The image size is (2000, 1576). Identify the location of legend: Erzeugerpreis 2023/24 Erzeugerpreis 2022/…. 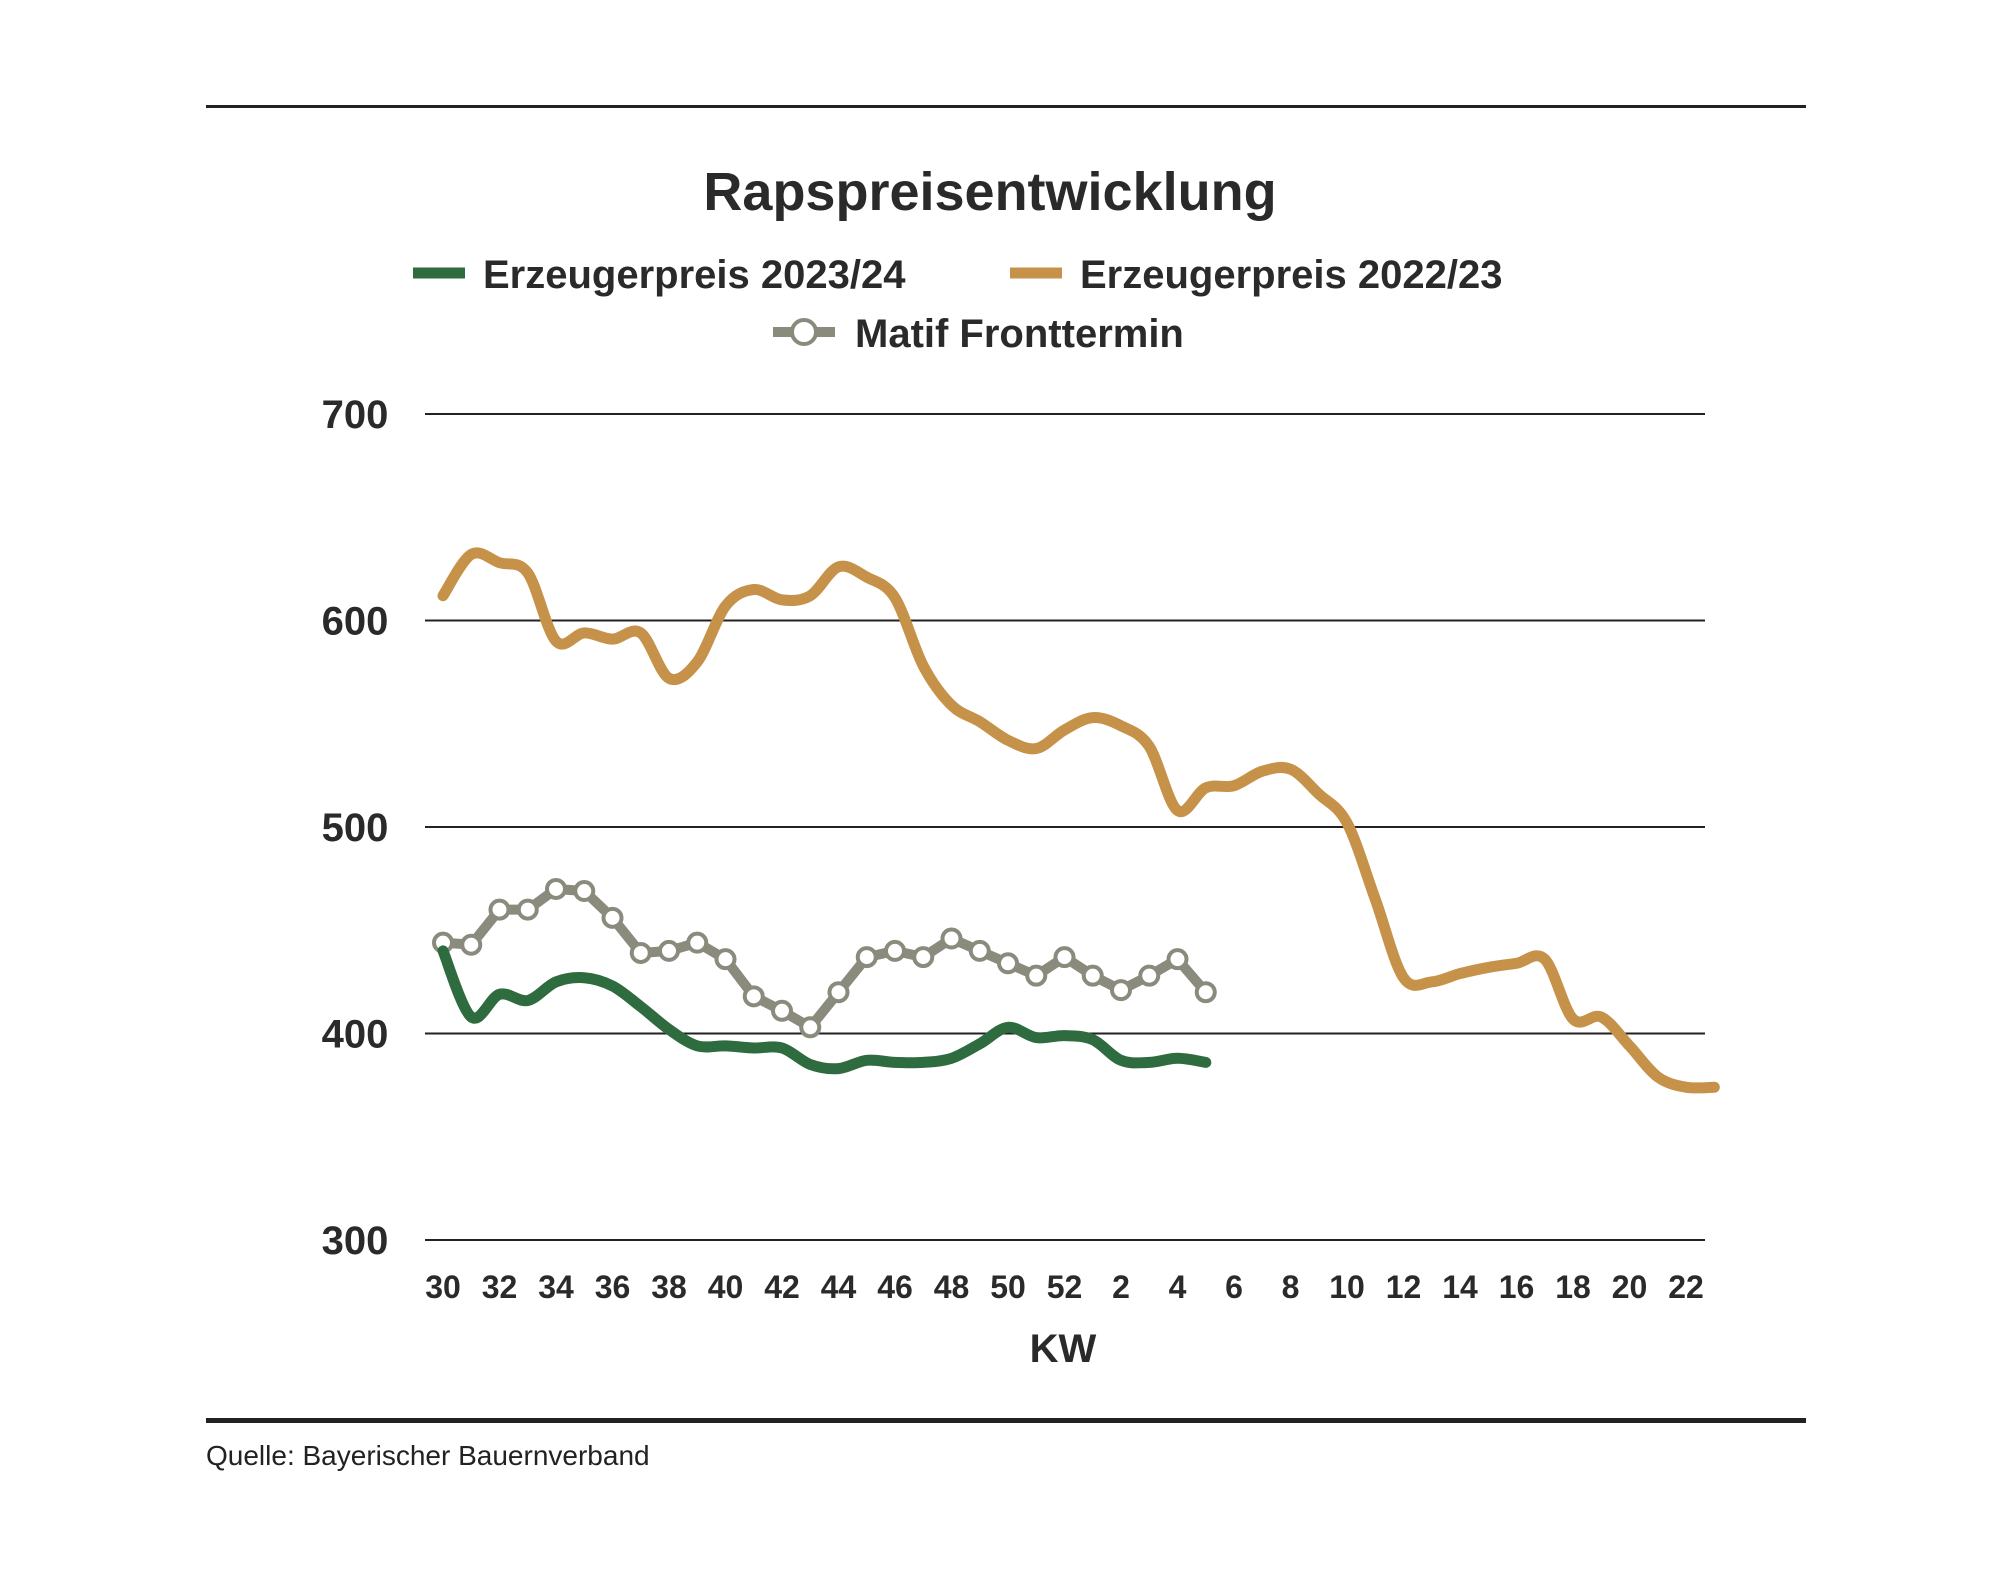
(957, 304).